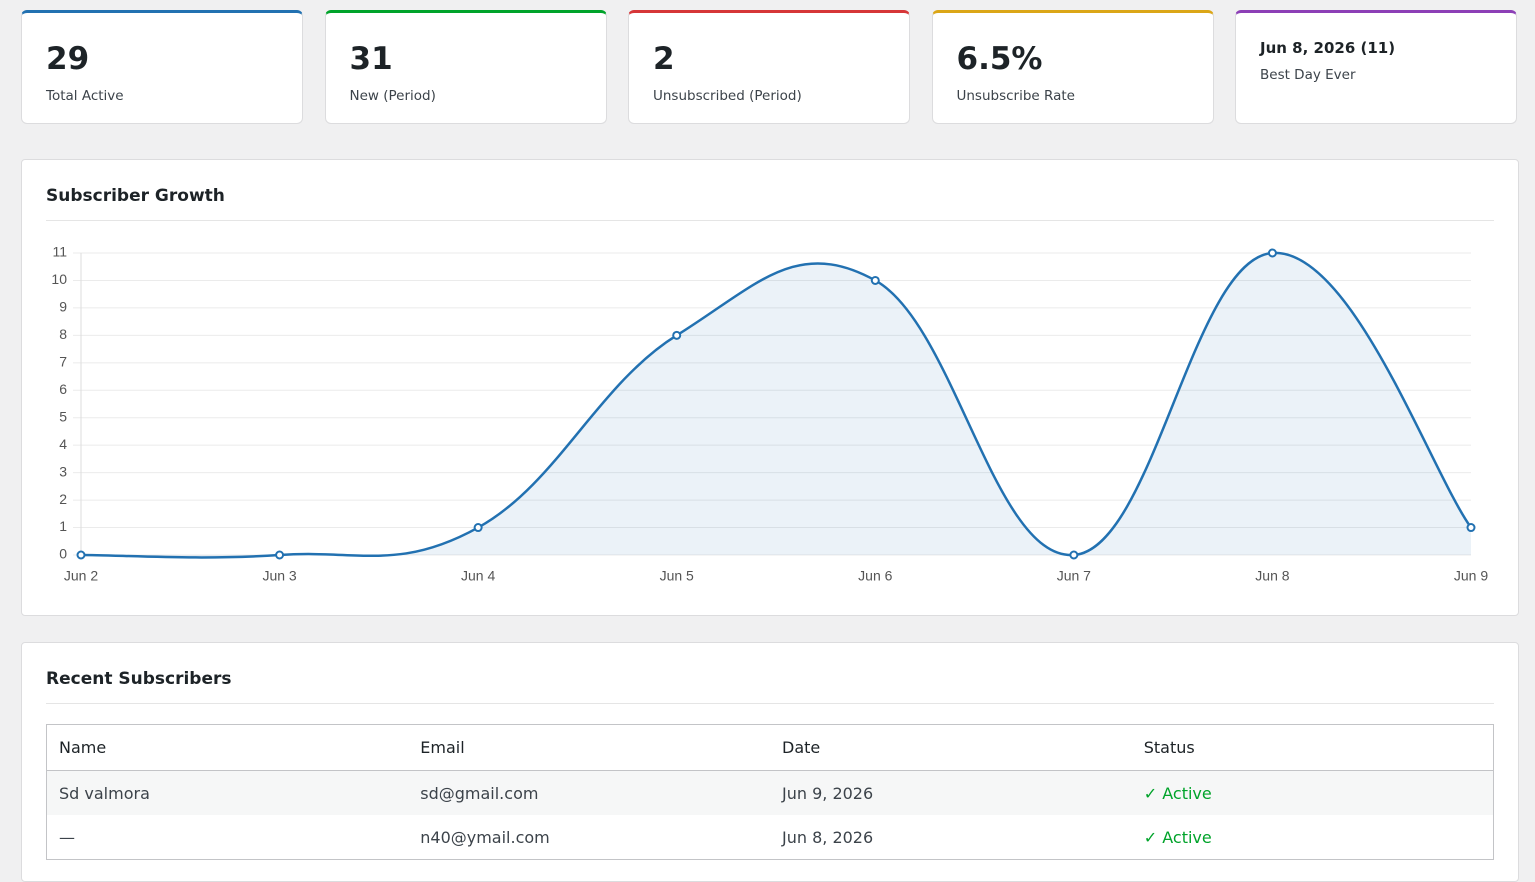  Describe the element at coordinates (1376, 67) in the screenshot. I see `stat-card: Jun 8, 2026 (11) Best Day Ever` at that location.